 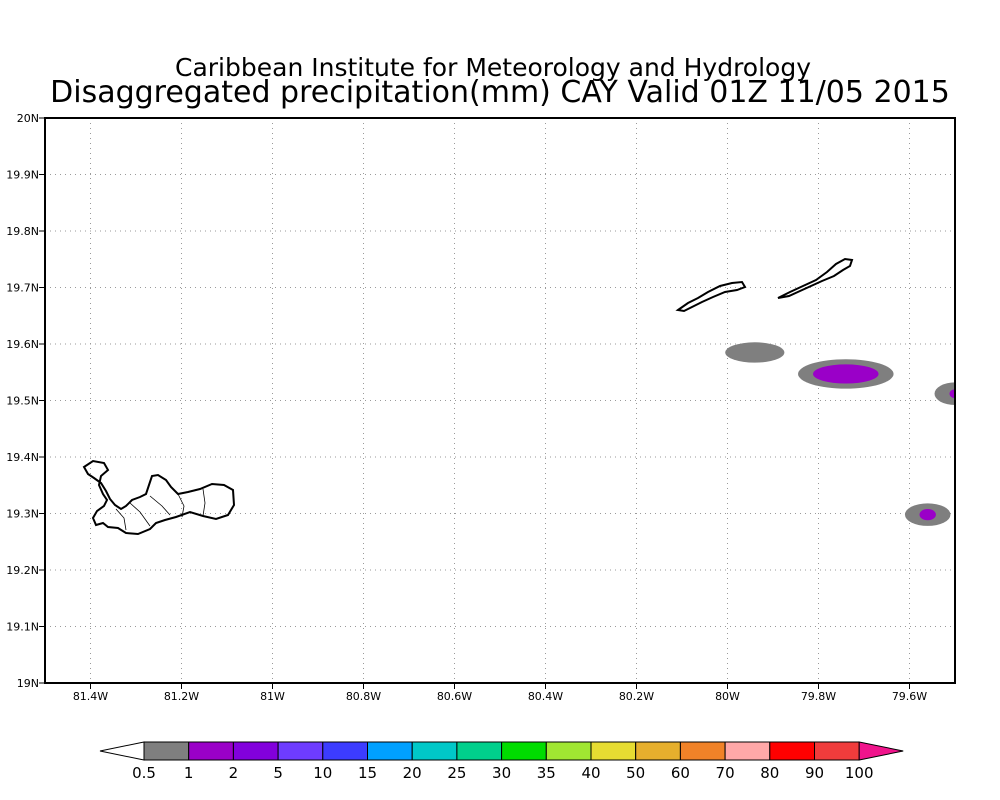 What do you see at coordinates (881, 751) in the screenshot?
I see `colorbar-upper-triangle` at bounding box center [881, 751].